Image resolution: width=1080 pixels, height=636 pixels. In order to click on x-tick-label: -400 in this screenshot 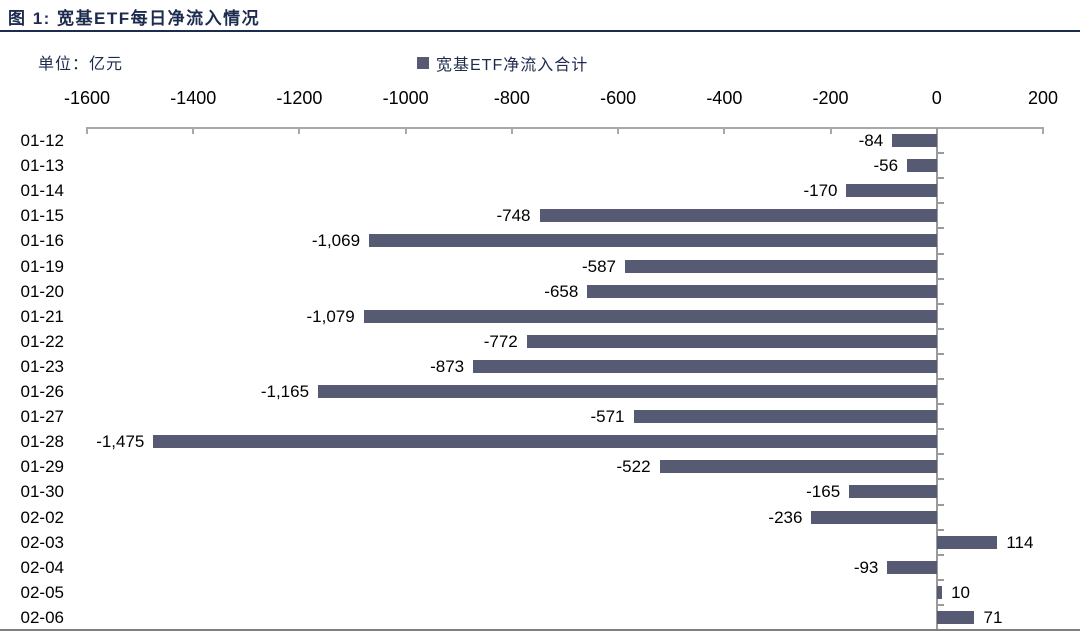, I will do `click(724, 98)`.